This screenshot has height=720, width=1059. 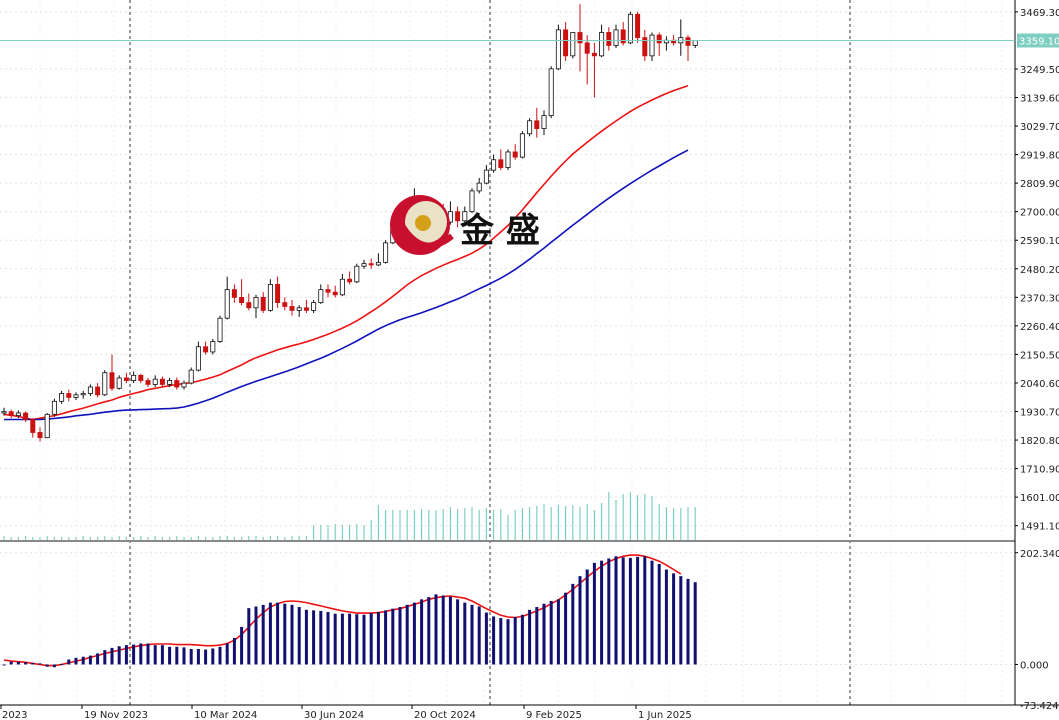 What do you see at coordinates (1039, 41) in the screenshot?
I see `current-price-label: 3359.10` at bounding box center [1039, 41].